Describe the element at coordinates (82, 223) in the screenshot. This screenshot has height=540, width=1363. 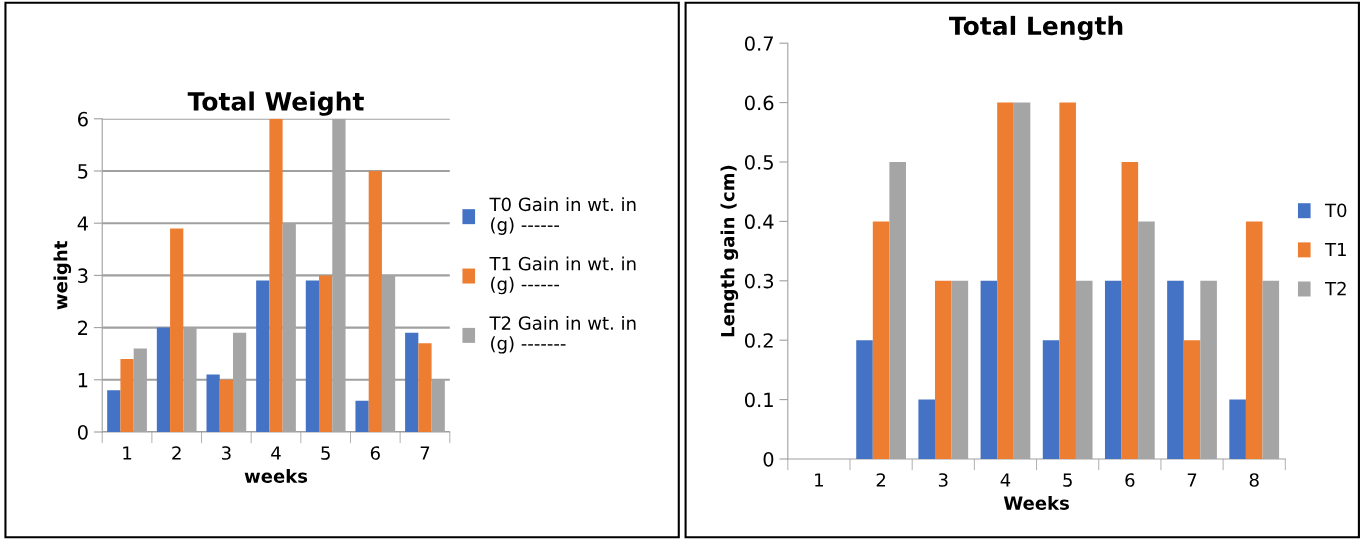
I see `y-tick-label: 4` at that location.